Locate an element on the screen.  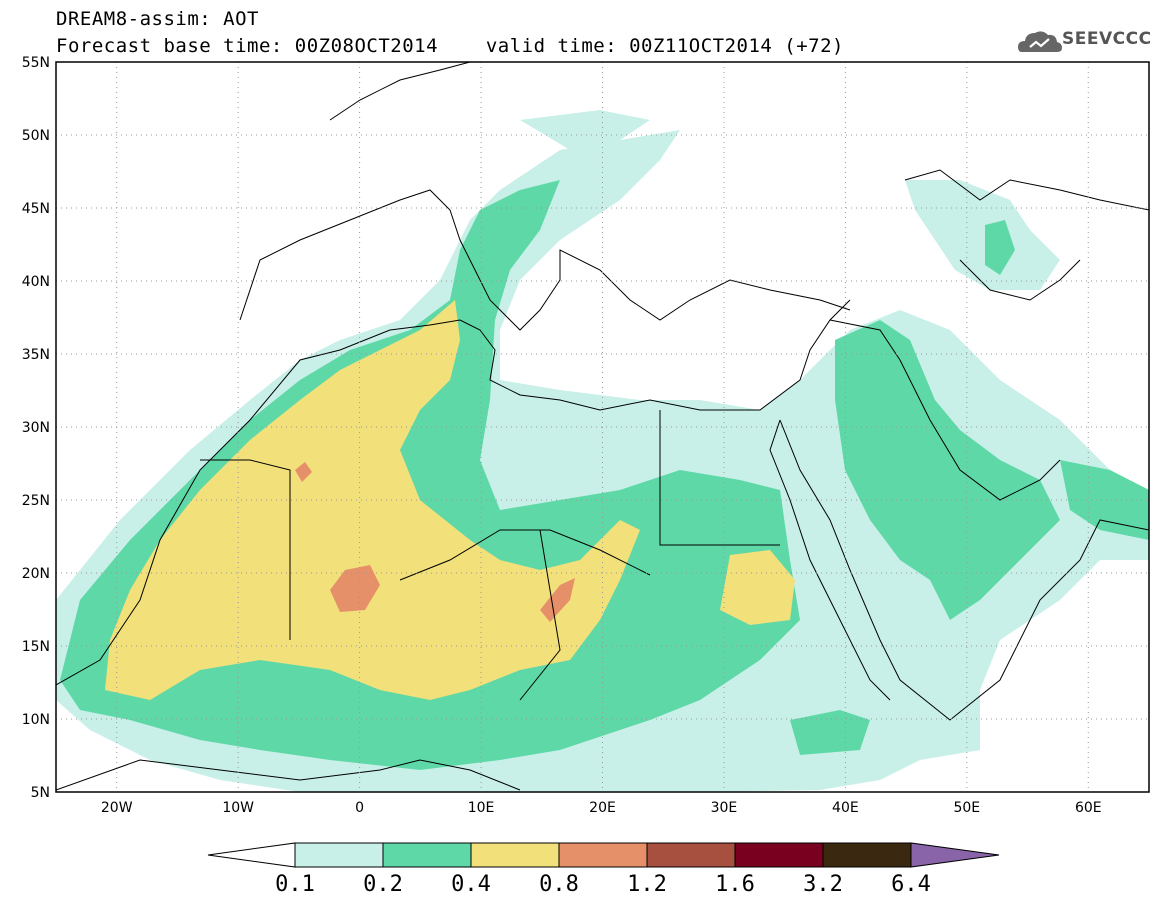
colorbar: 0.1 0.2 0.4 0.8 1.2 1.6 3.2 6.4 is located at coordinates (603, 869).